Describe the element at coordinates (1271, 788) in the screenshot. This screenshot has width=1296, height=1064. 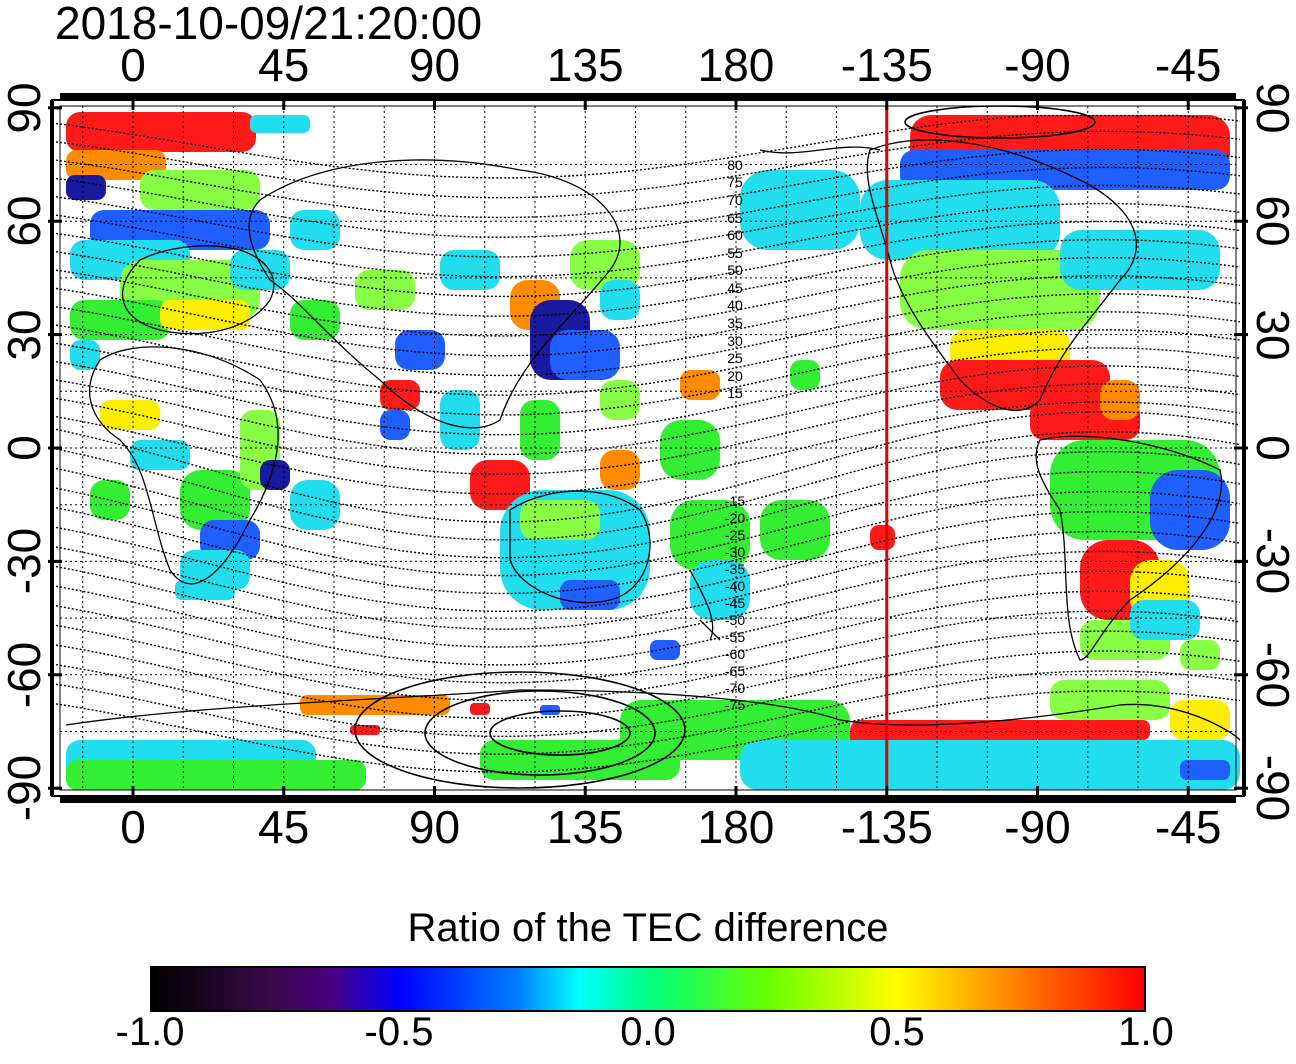
I see `y-tick-right: -90` at that location.